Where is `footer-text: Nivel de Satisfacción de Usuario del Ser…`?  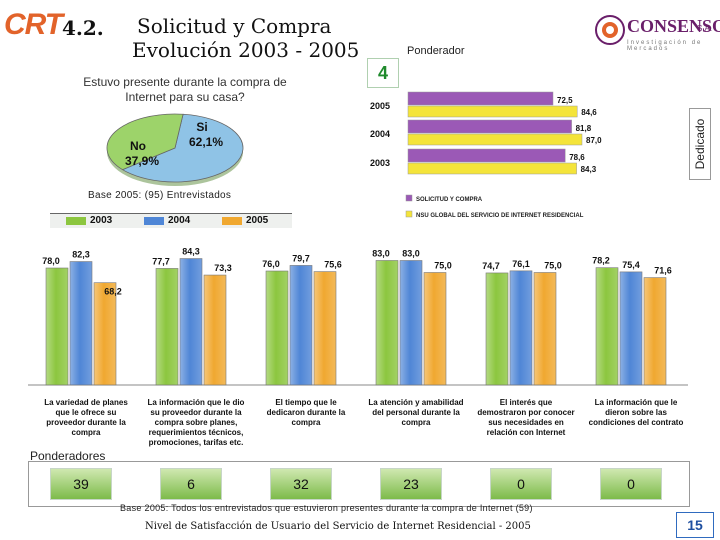 footer-text: Nivel de Satisfacción de Usuario del Ser… is located at coordinates (338, 526).